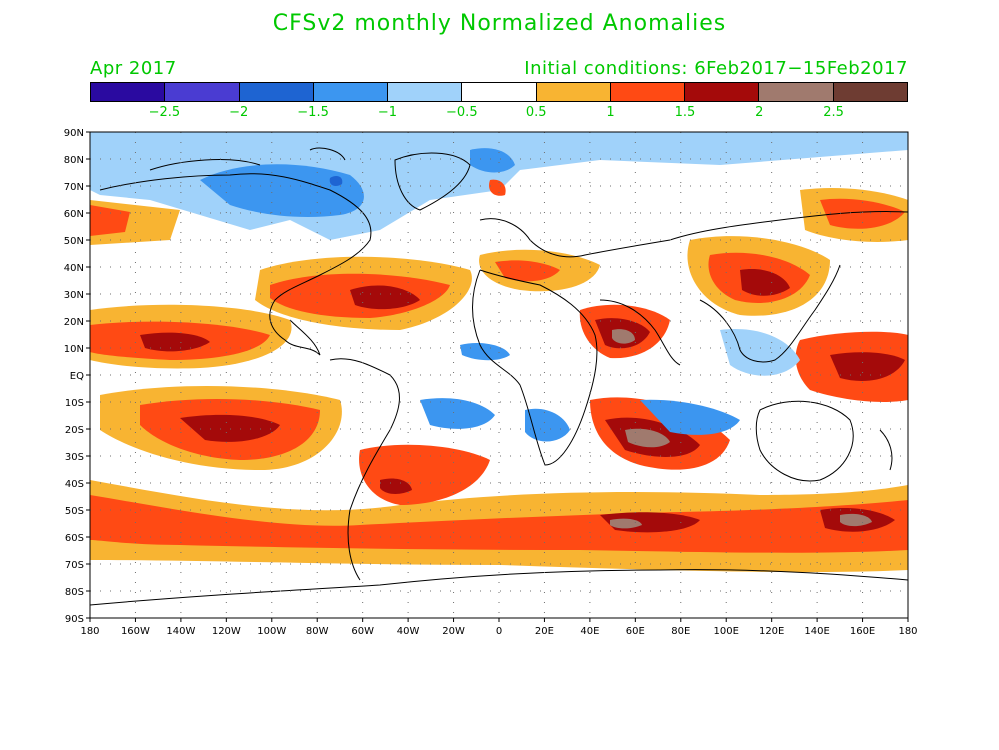 This screenshot has width=999, height=750. I want to click on colorbar-tick-label: −0.5, so click(462, 112).